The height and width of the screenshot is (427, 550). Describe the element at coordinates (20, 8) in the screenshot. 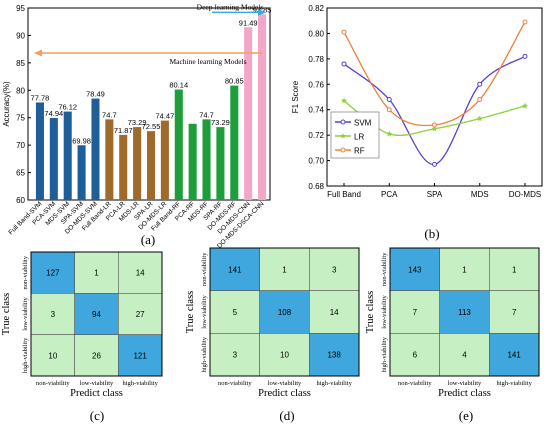

I see `y-tick-label: 95` at that location.